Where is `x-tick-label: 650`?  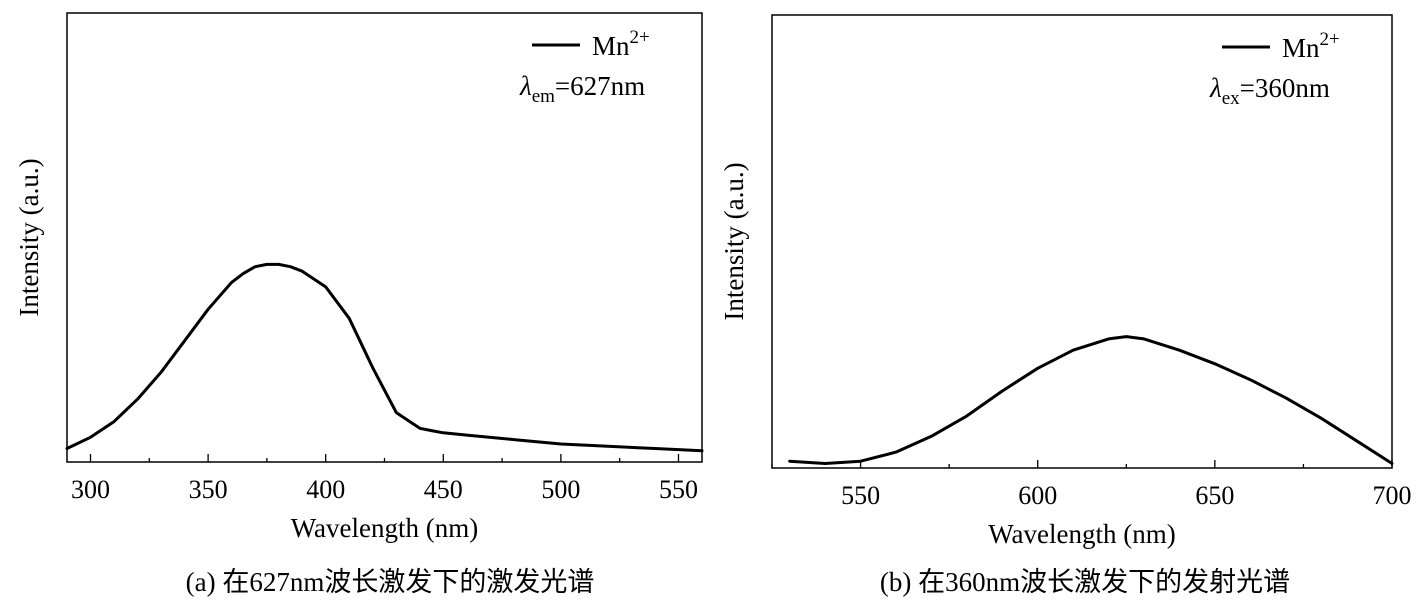
x-tick-label: 650 is located at coordinates (1214, 495).